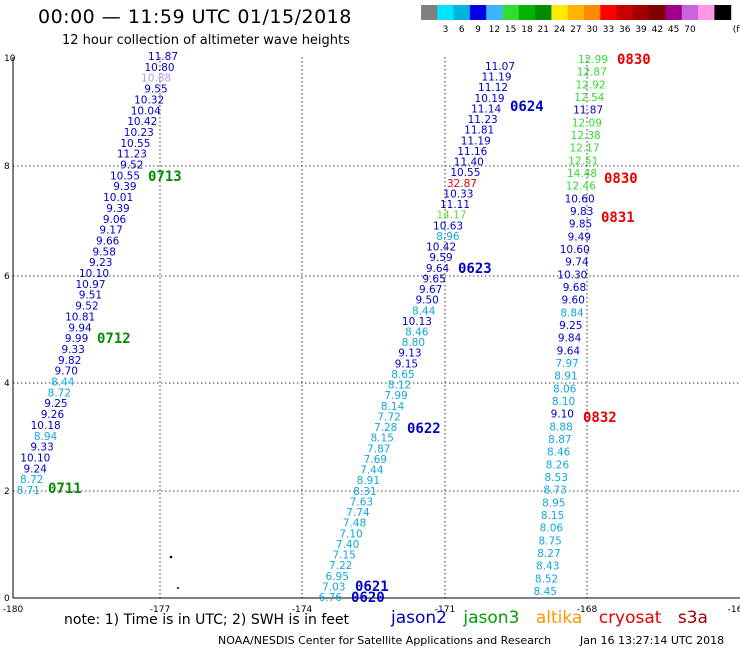 This screenshot has height=650, width=740. I want to click on wave-height-value: 9.66, so click(108, 241).